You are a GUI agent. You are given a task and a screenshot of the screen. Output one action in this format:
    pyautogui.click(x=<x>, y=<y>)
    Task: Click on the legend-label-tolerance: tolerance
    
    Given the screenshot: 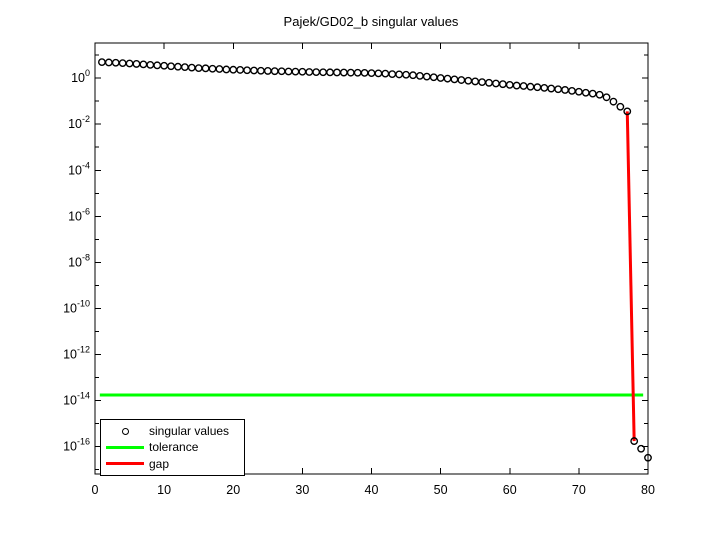 What is the action you would take?
    pyautogui.click(x=174, y=447)
    